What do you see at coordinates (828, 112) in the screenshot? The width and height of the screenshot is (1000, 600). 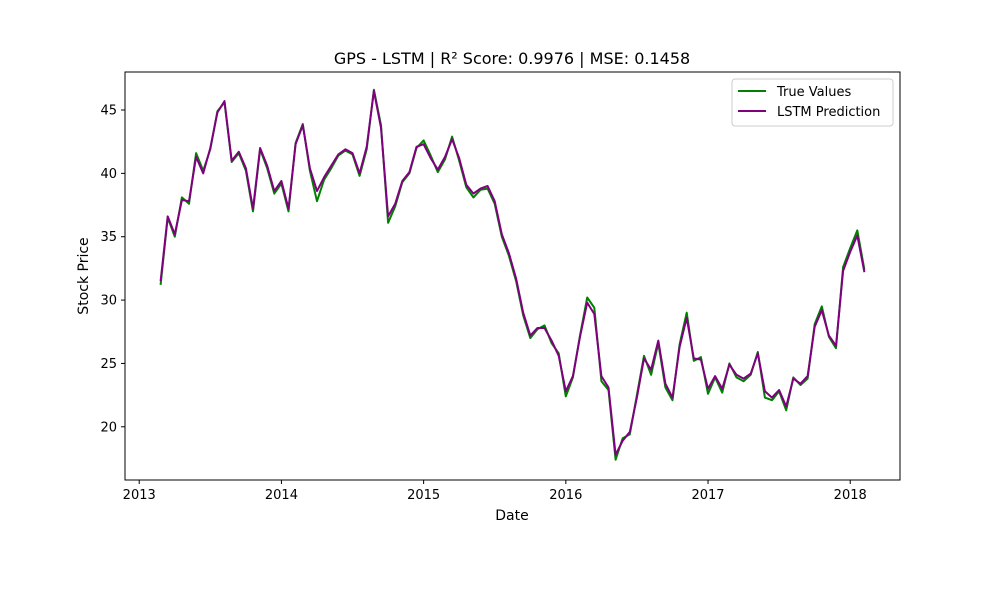 I see `legend-lstm-prediction-label: LSTM Prediction` at bounding box center [828, 112].